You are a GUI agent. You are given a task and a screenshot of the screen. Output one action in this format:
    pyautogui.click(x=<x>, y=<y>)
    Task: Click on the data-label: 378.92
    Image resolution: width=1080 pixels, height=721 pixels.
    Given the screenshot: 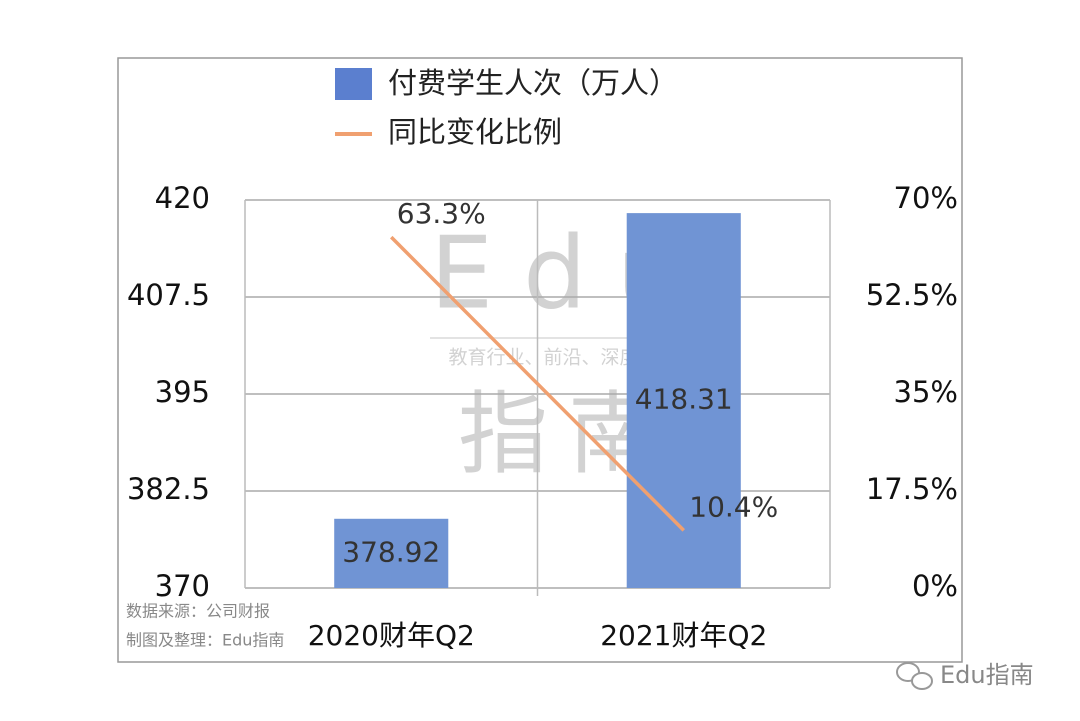 What is the action you would take?
    pyautogui.click(x=391, y=551)
    